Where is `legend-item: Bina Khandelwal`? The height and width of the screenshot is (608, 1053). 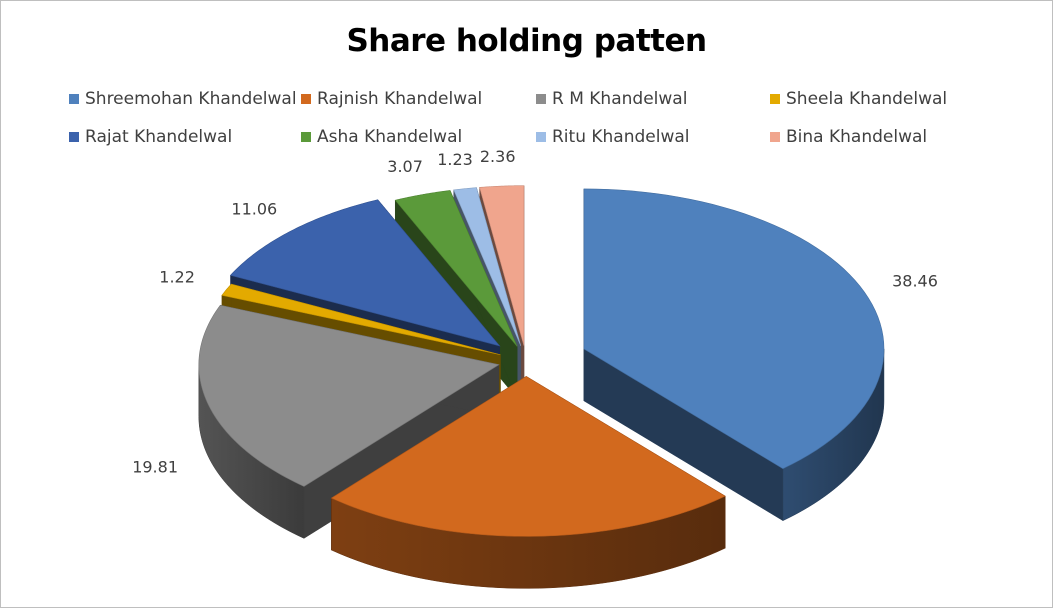 legend-item: Bina Khandelwal is located at coordinates (848, 137).